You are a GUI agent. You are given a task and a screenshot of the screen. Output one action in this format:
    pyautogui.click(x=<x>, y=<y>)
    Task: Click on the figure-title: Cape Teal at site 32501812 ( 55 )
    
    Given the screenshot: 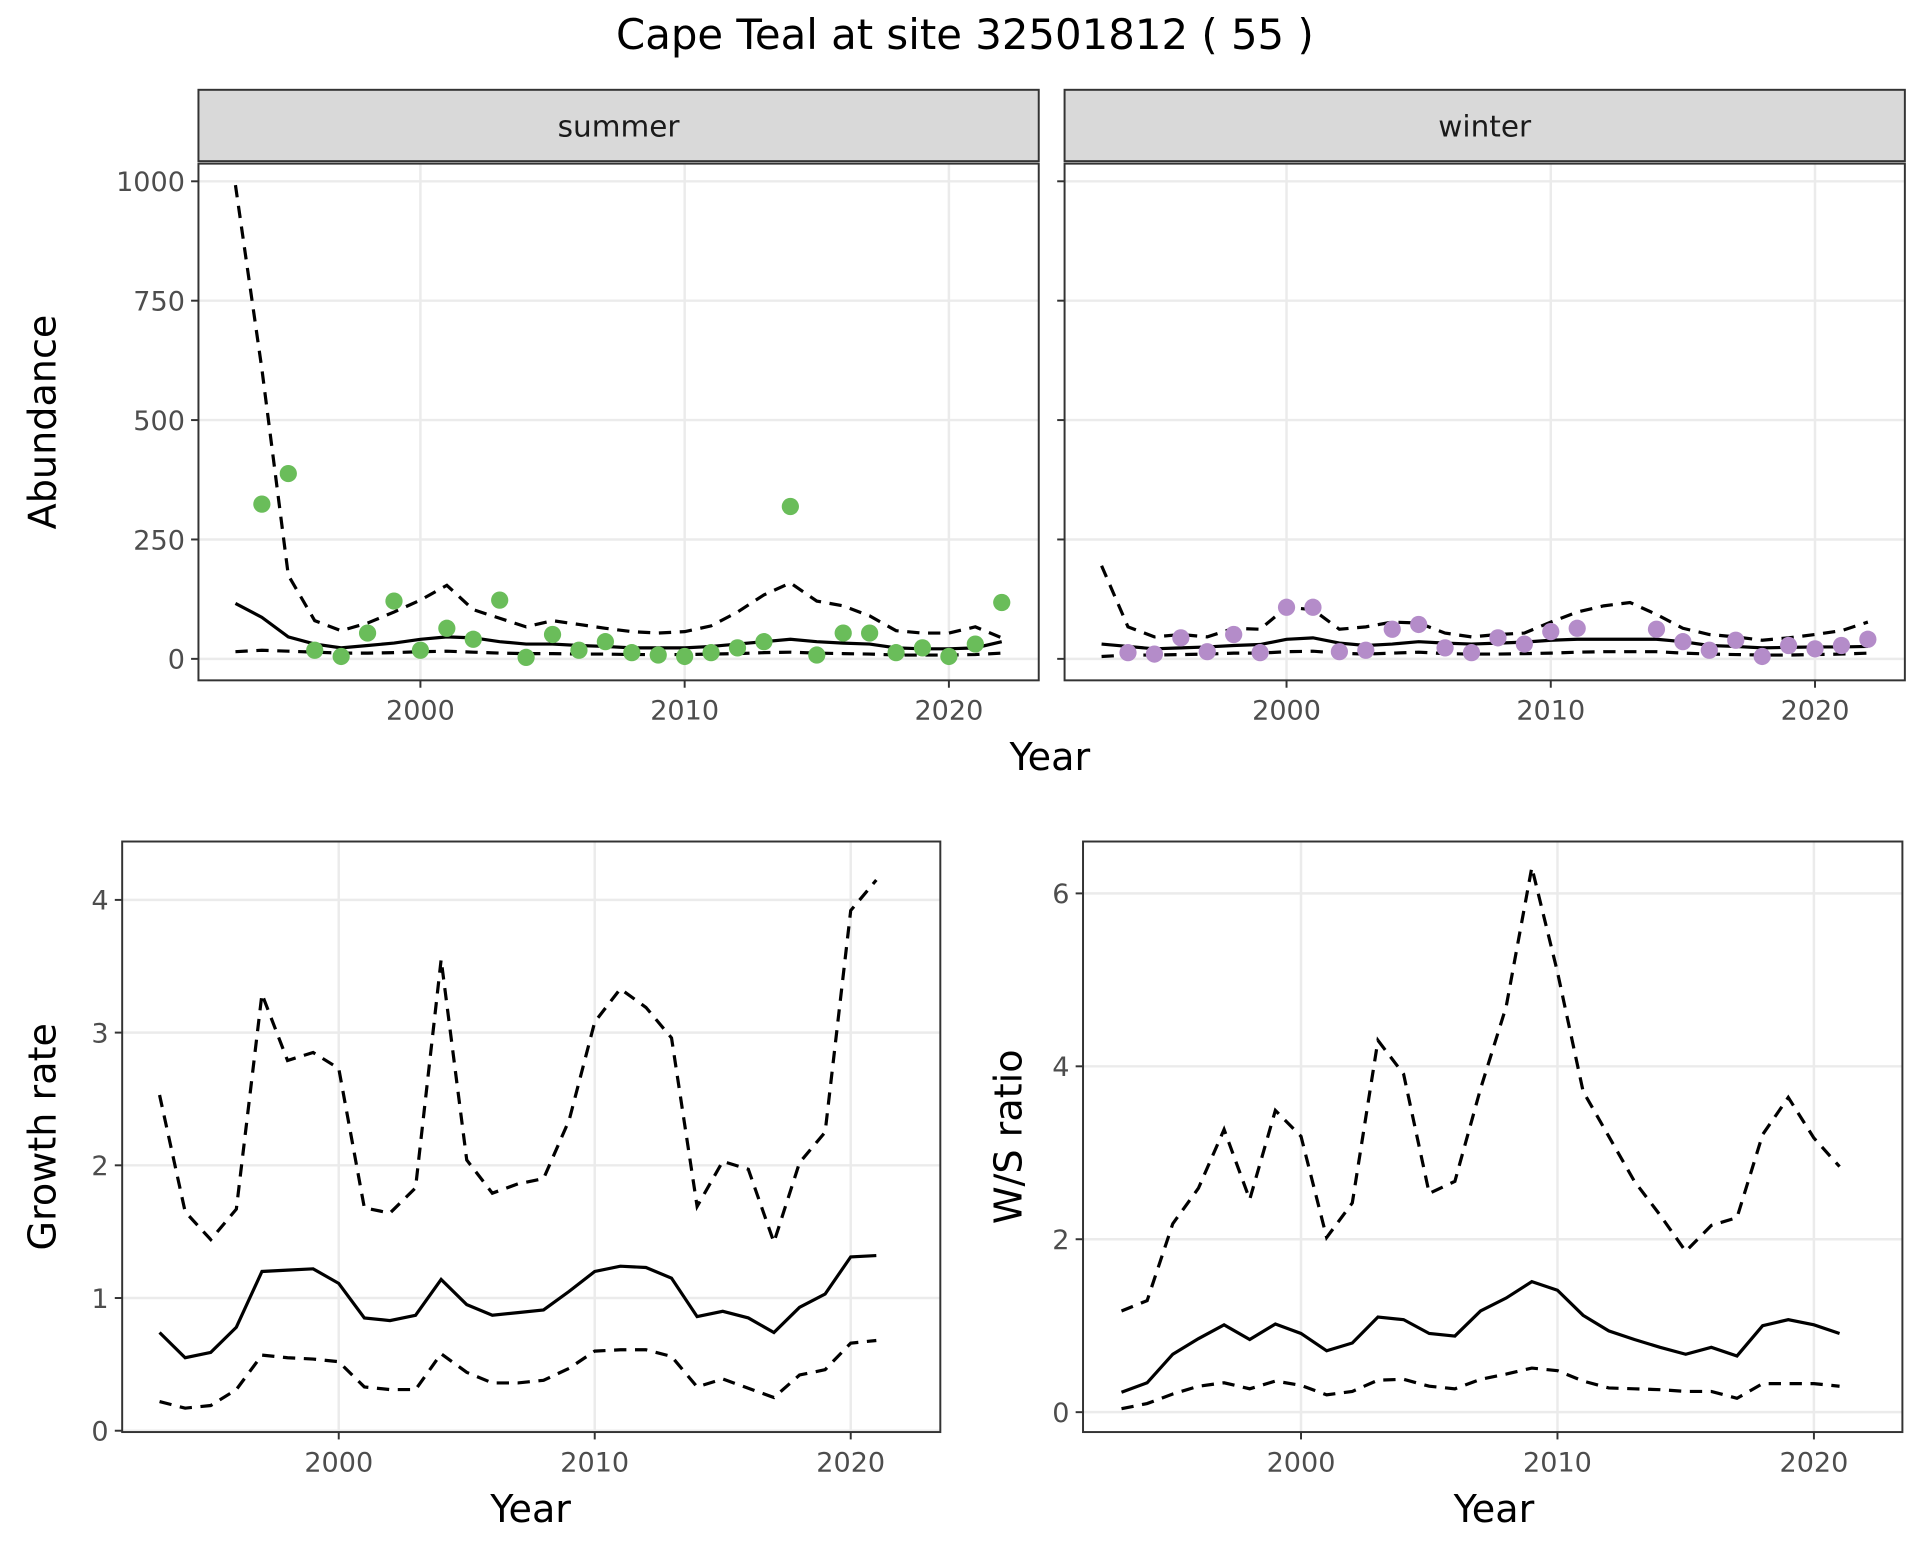 What is the action you would take?
    pyautogui.click(x=965, y=34)
    